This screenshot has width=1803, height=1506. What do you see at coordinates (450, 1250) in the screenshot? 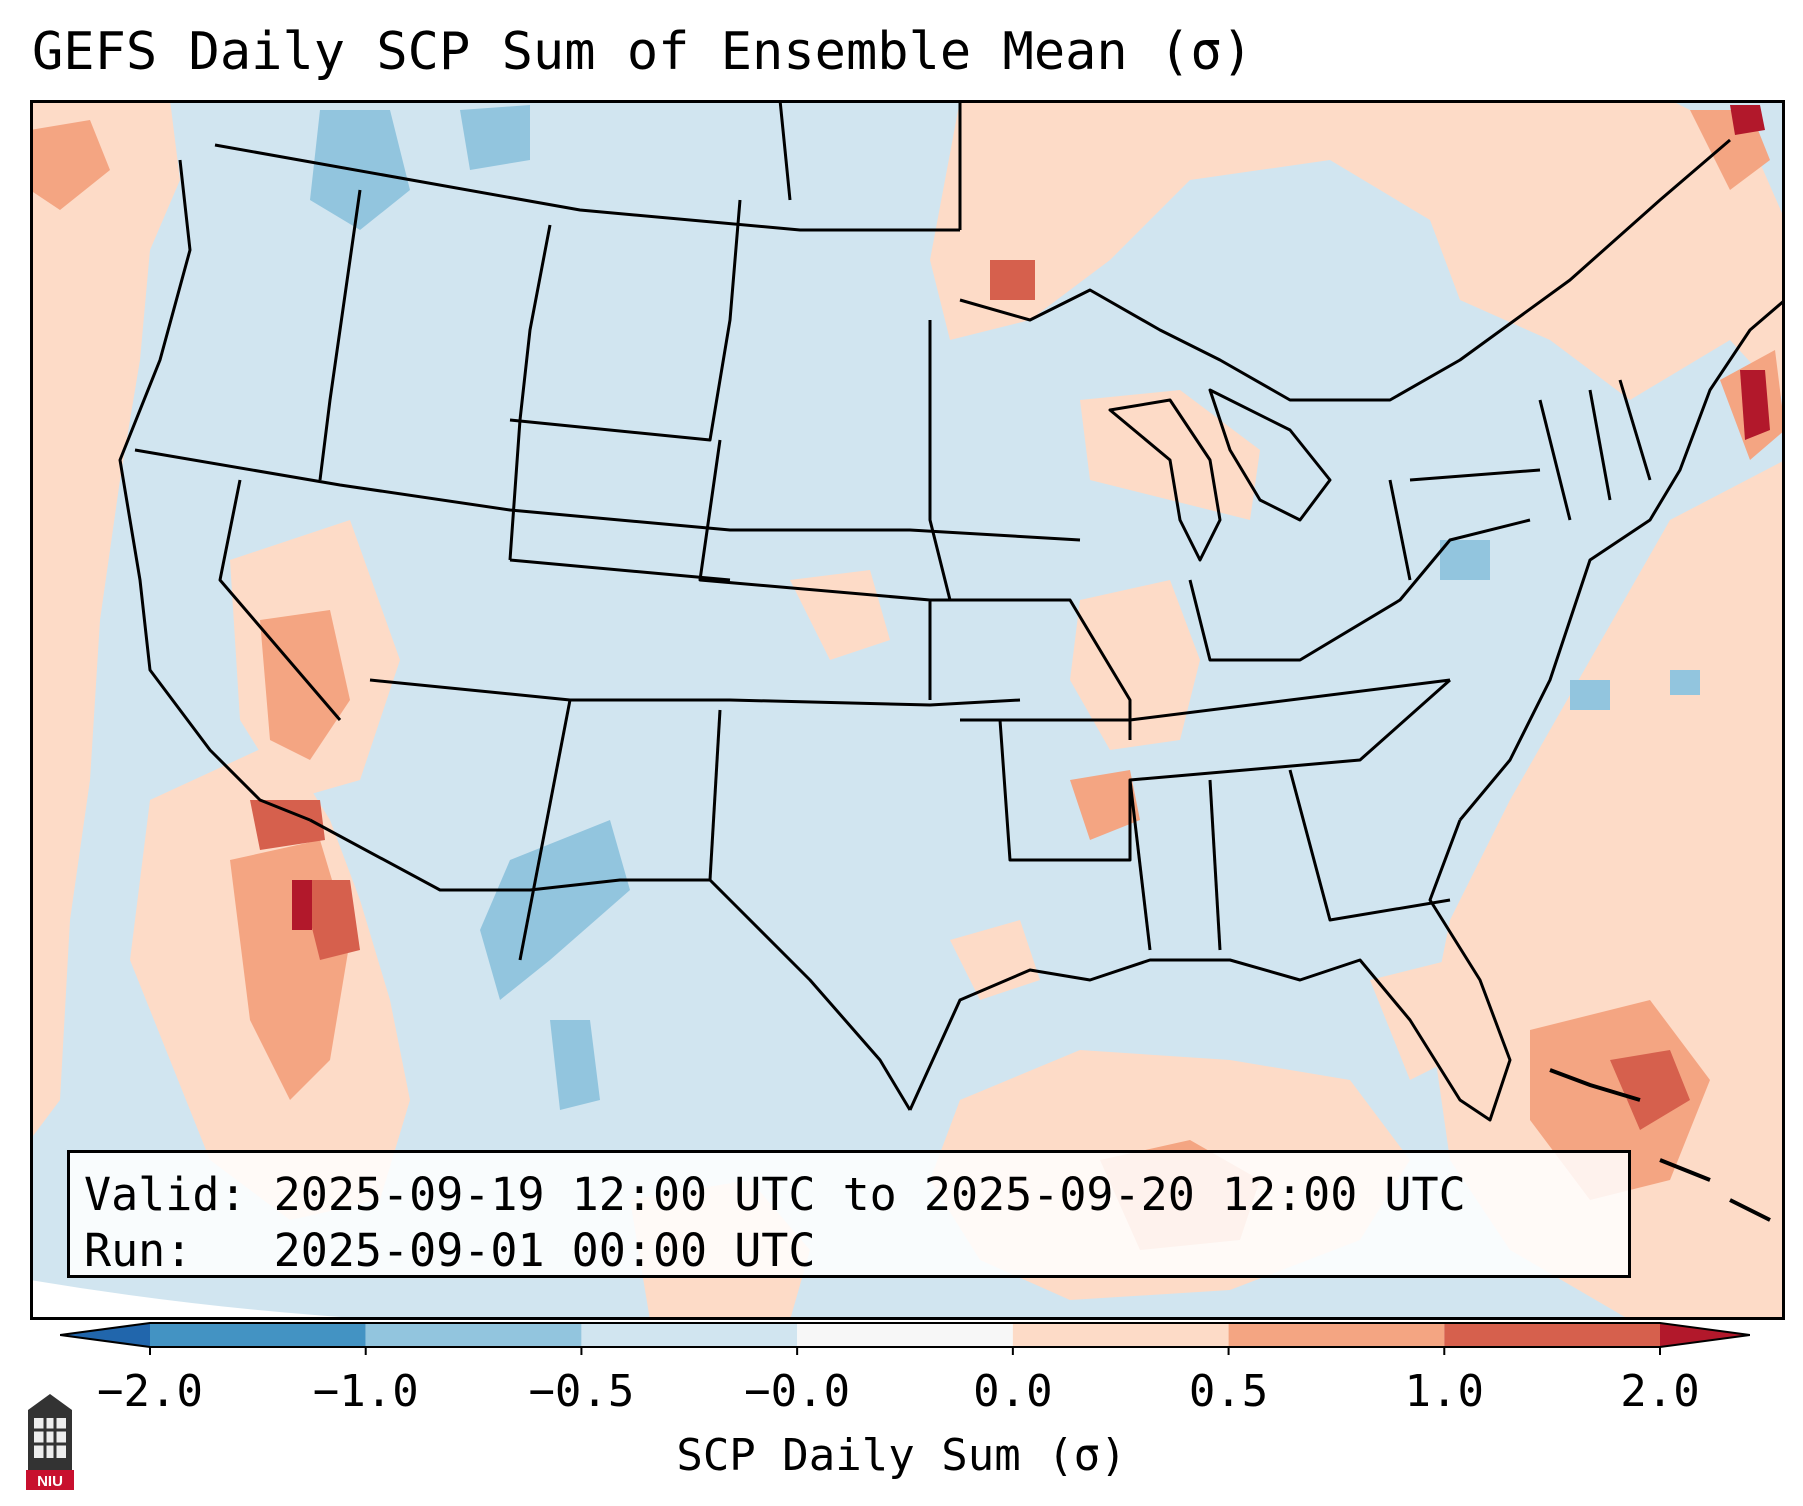
I see `run-time-text: Run: 2025-09-01 00:00 UTC` at bounding box center [450, 1250].